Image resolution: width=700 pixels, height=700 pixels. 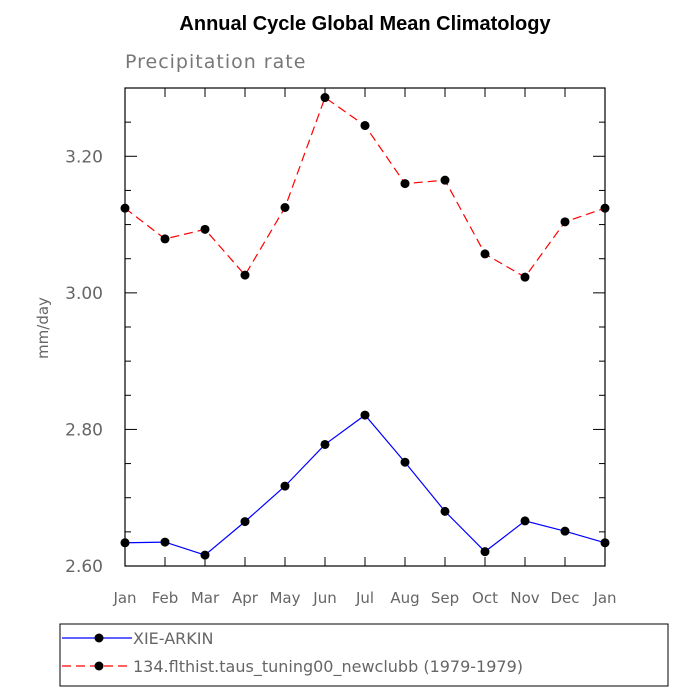 I want to click on x-tick-label: Feb, so click(x=165, y=598).